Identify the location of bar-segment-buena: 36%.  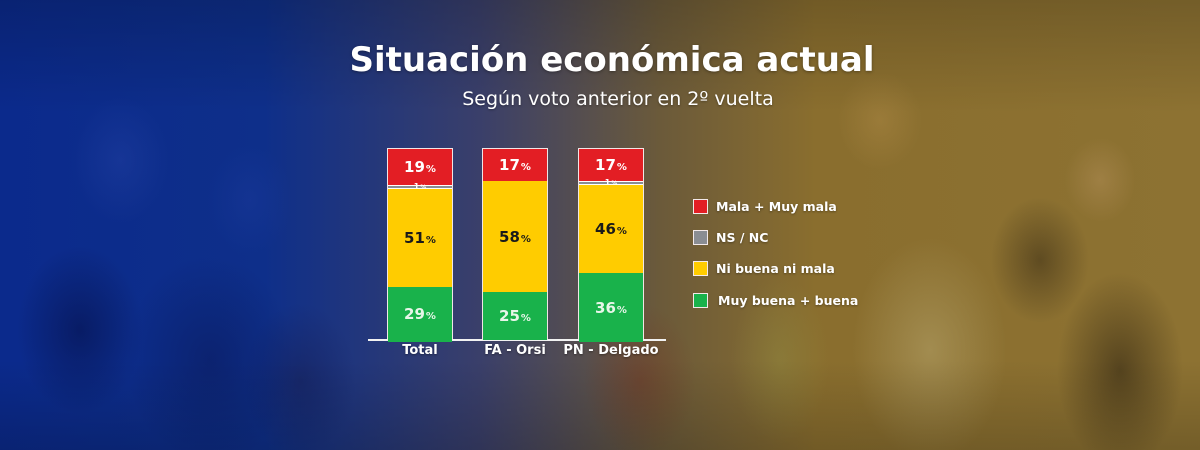
(611, 308).